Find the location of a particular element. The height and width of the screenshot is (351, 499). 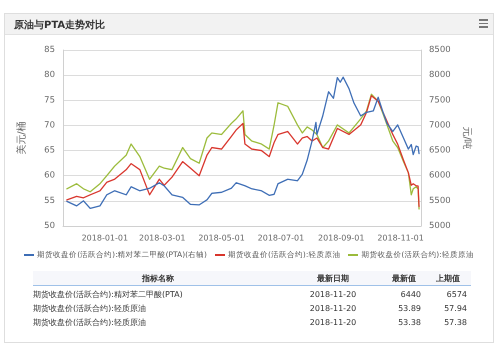

x-tick-label: 2018-09-01 is located at coordinates (341, 238).